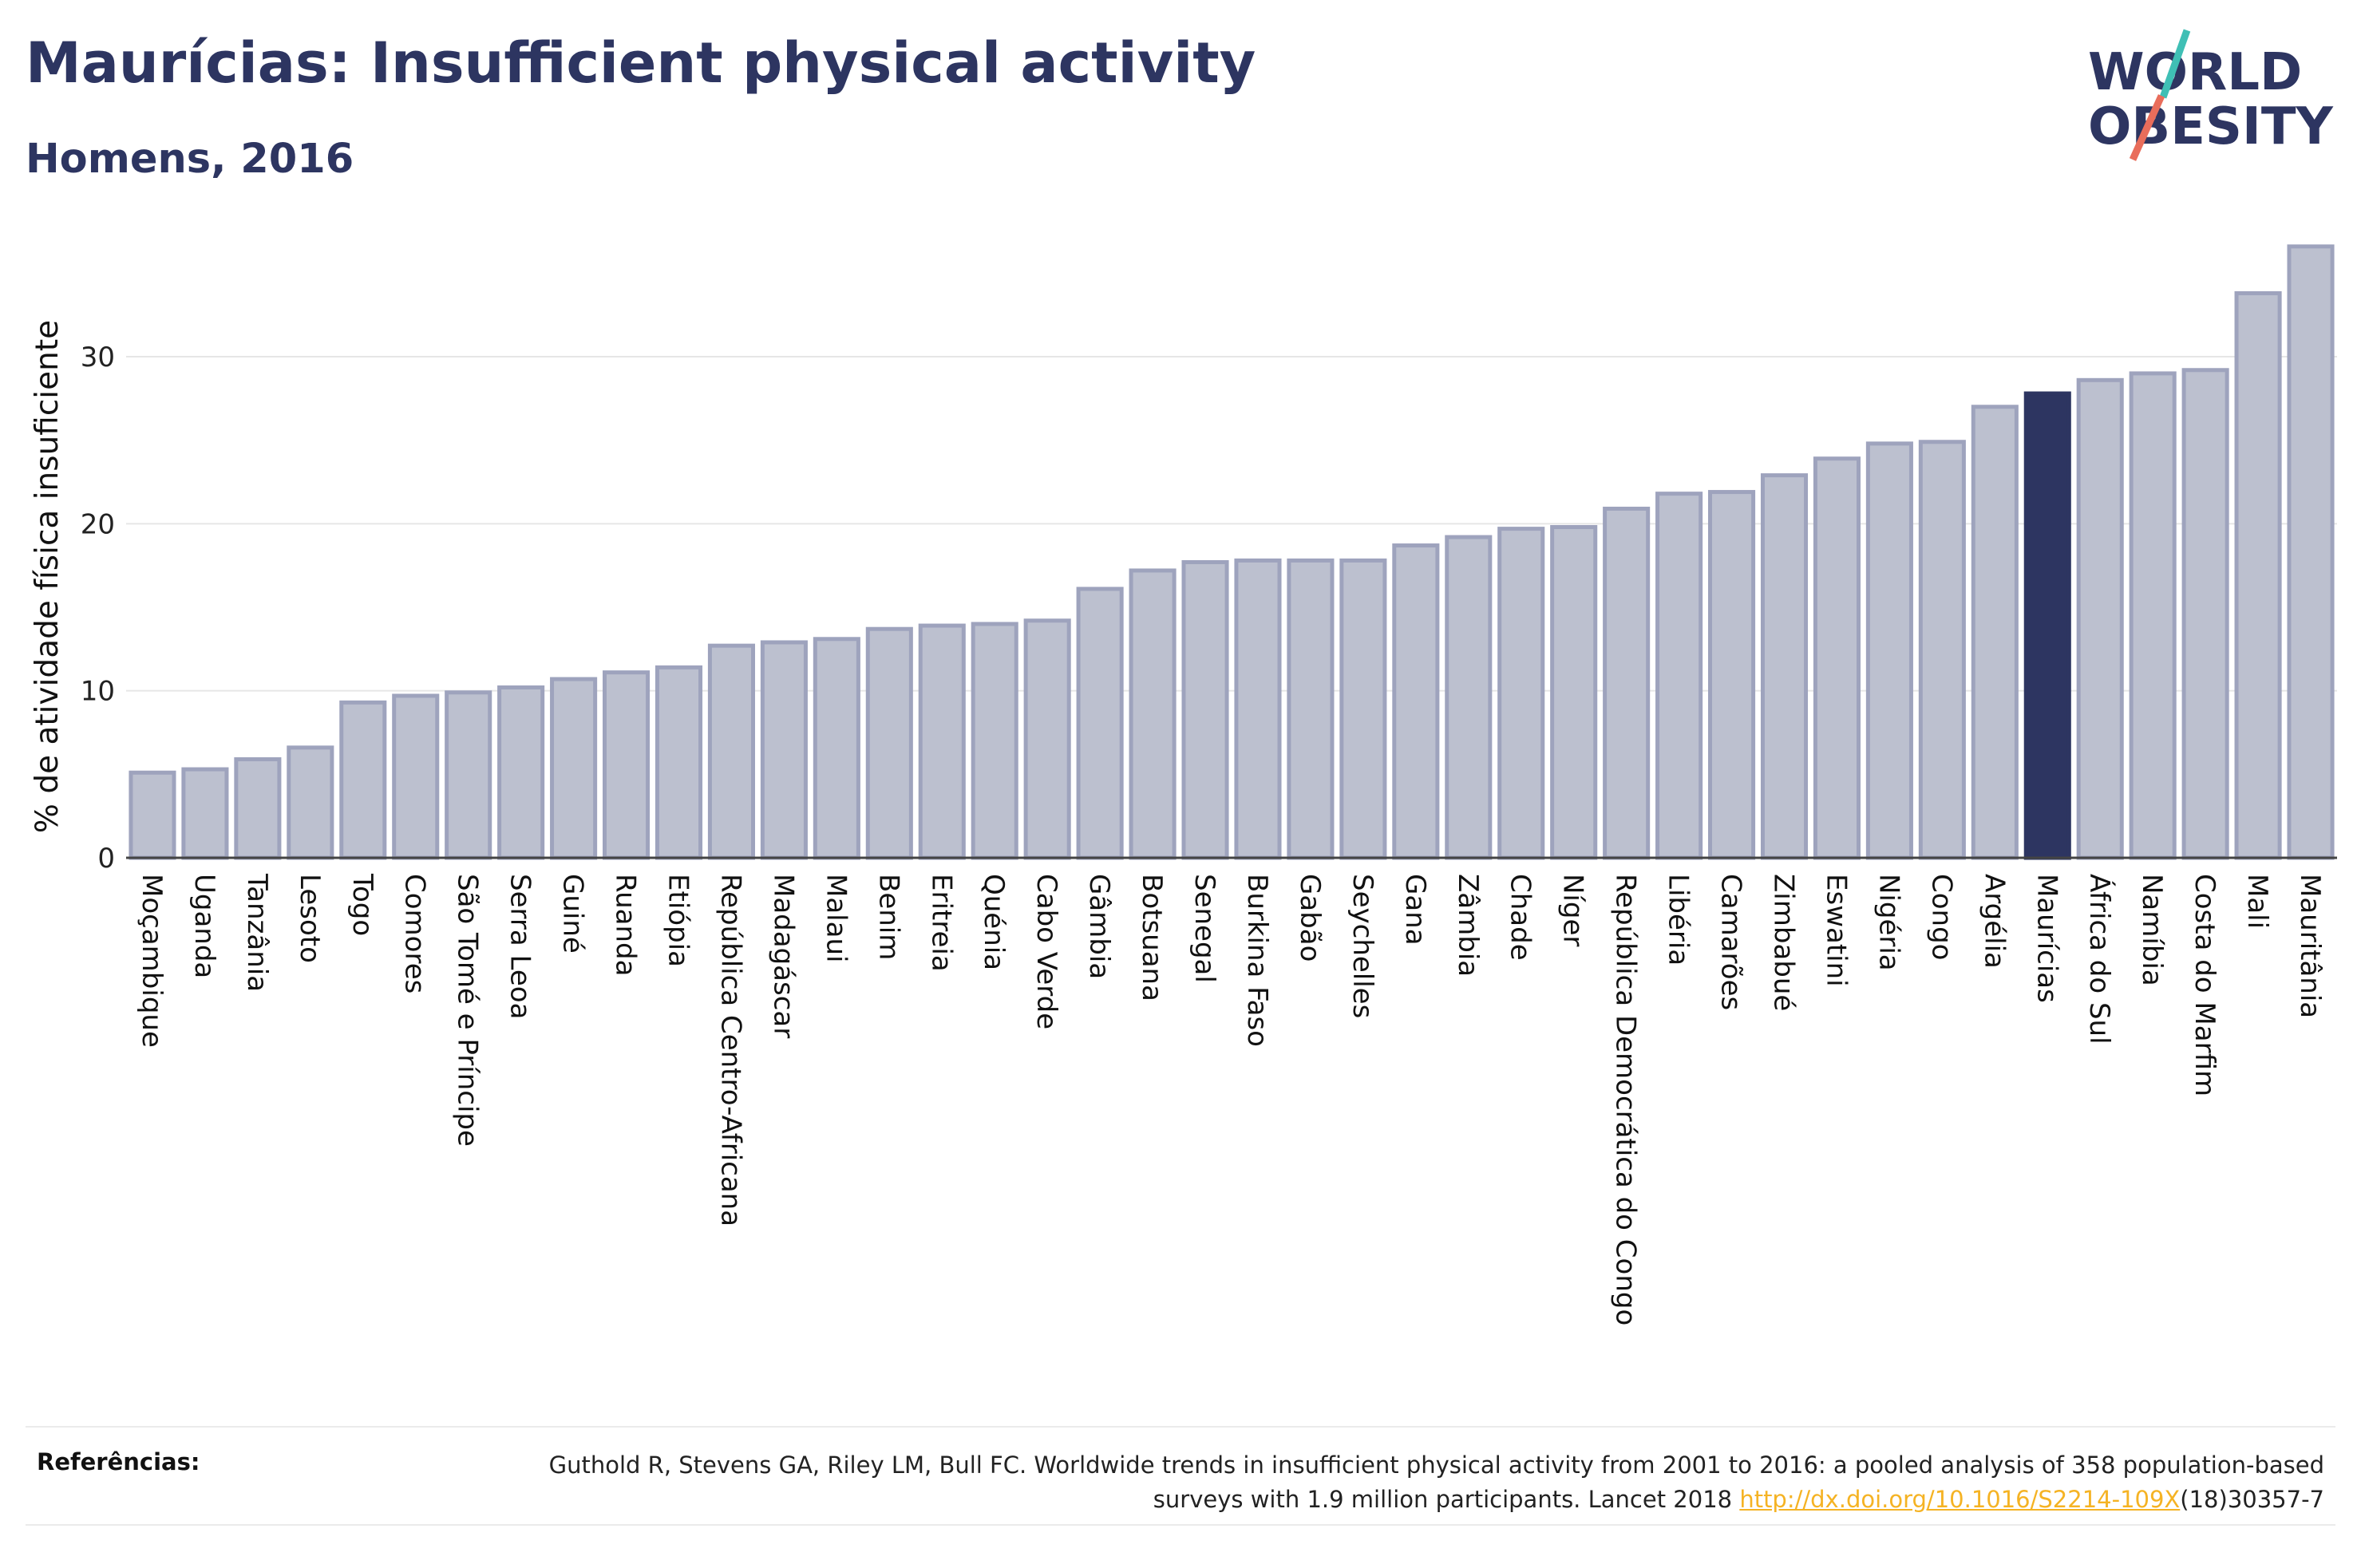  Describe the element at coordinates (1888, 922) in the screenshot. I see `x-tick-label: Nigéria` at that location.